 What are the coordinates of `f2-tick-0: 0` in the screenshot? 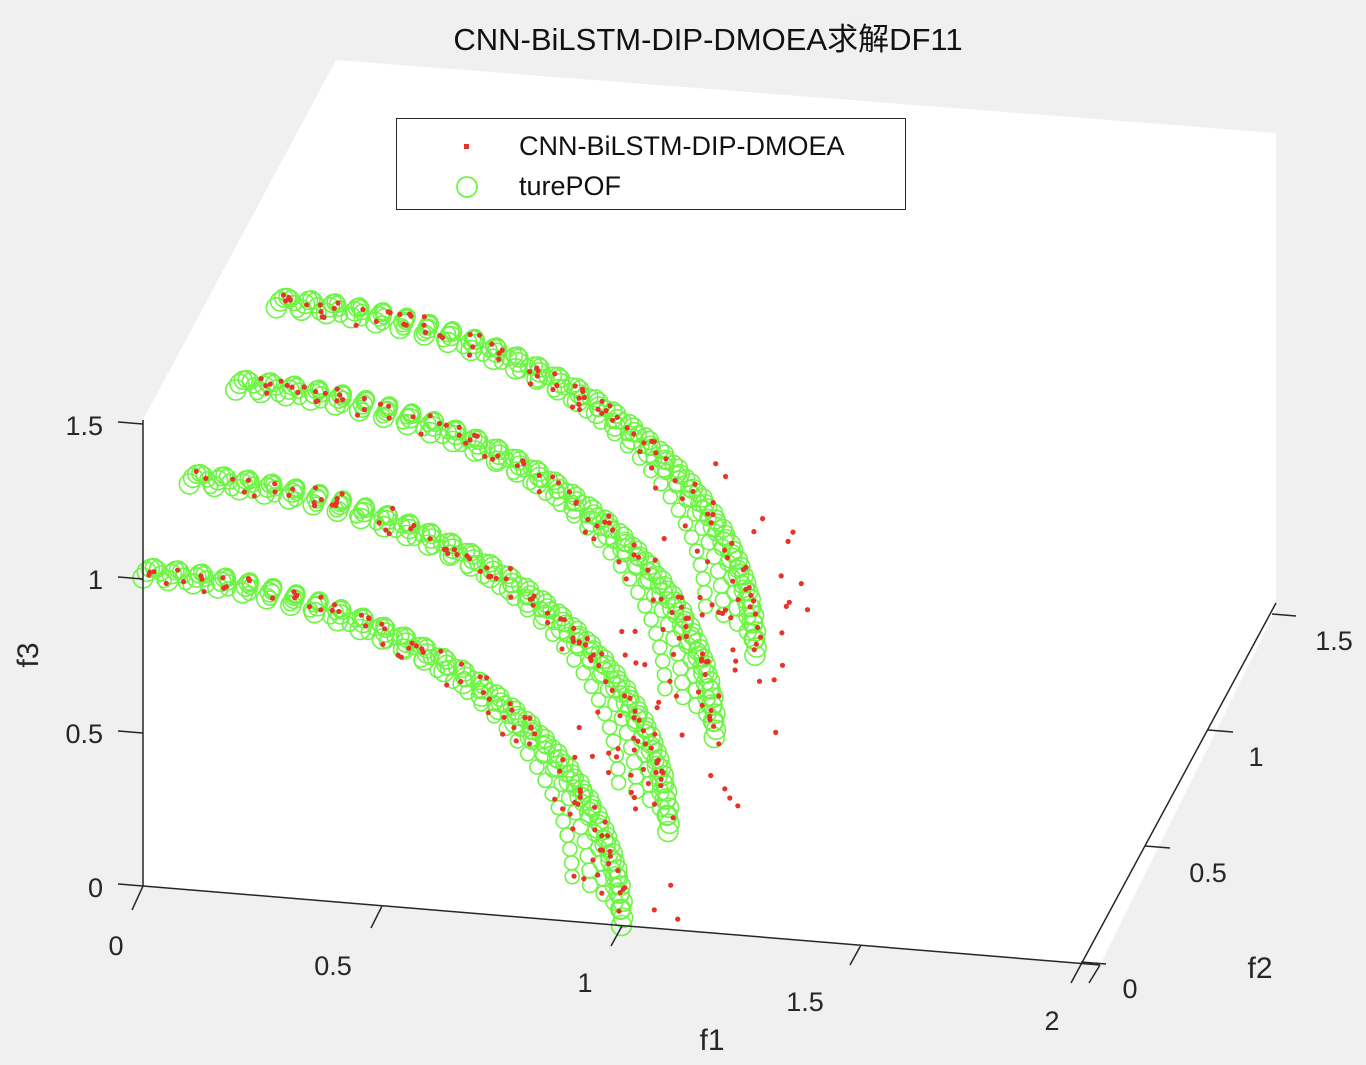 It's located at (1129, 989).